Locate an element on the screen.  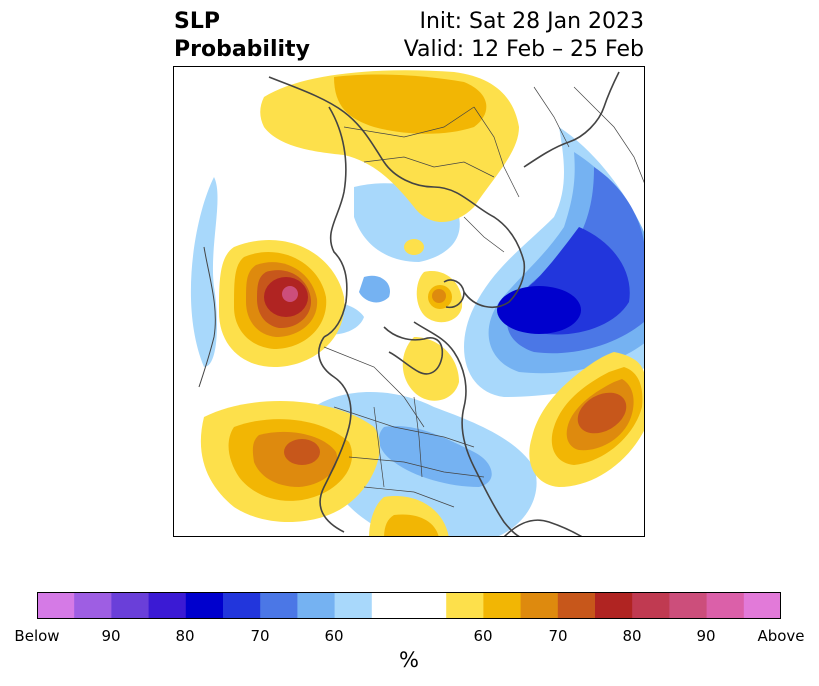
coastline-greenland-south is located at coordinates (454, 294).